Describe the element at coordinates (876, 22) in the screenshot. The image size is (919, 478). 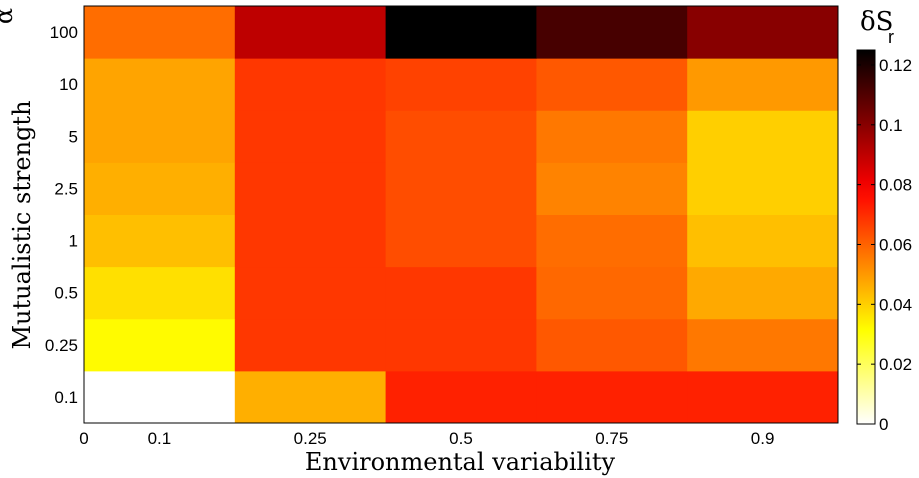
I see `colorbar-label: δS` at that location.